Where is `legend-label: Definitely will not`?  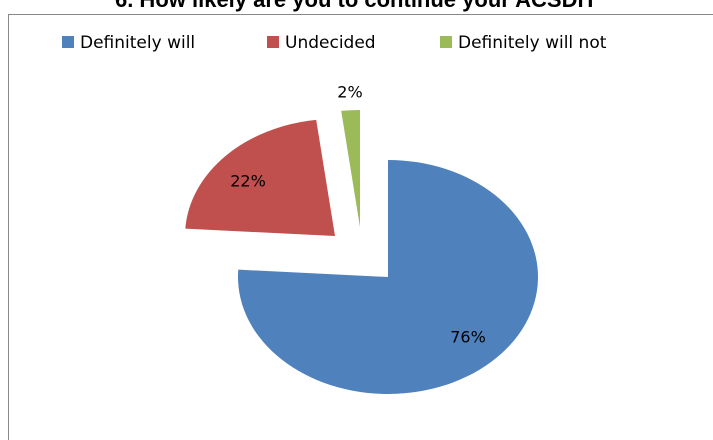 legend-label: Definitely will not is located at coordinates (532, 43).